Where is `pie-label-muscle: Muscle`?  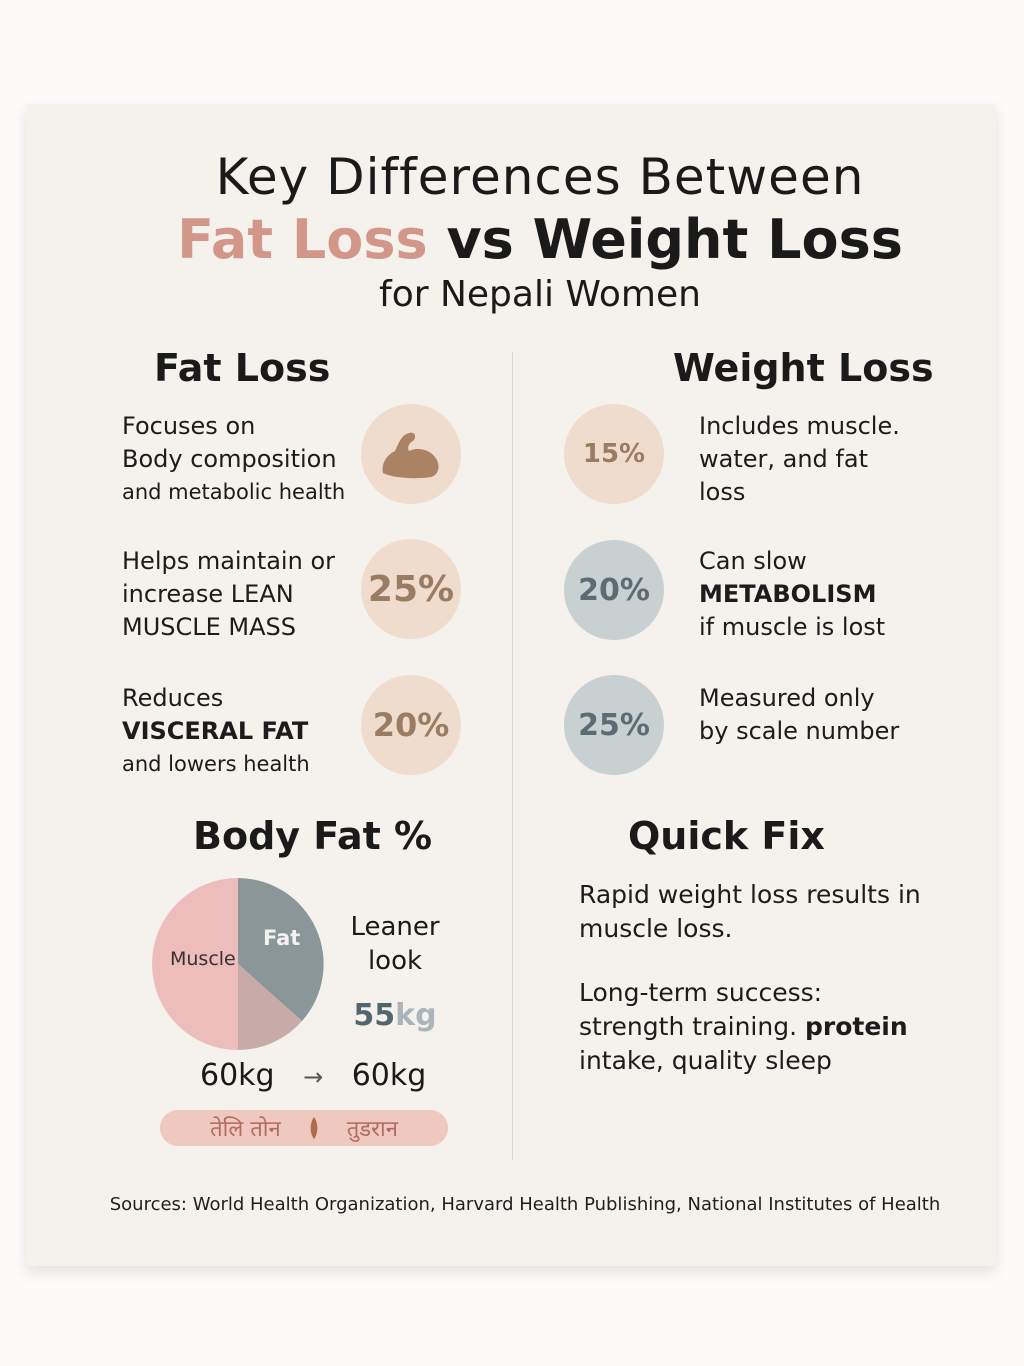
pie-label-muscle: Muscle is located at coordinates (203, 959).